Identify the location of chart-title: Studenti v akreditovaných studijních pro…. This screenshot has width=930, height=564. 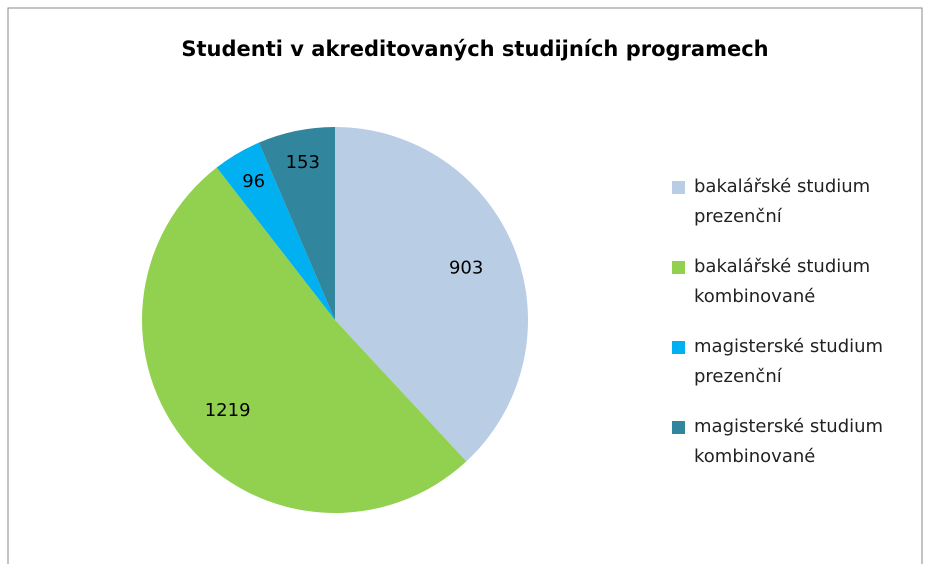
(474, 49).